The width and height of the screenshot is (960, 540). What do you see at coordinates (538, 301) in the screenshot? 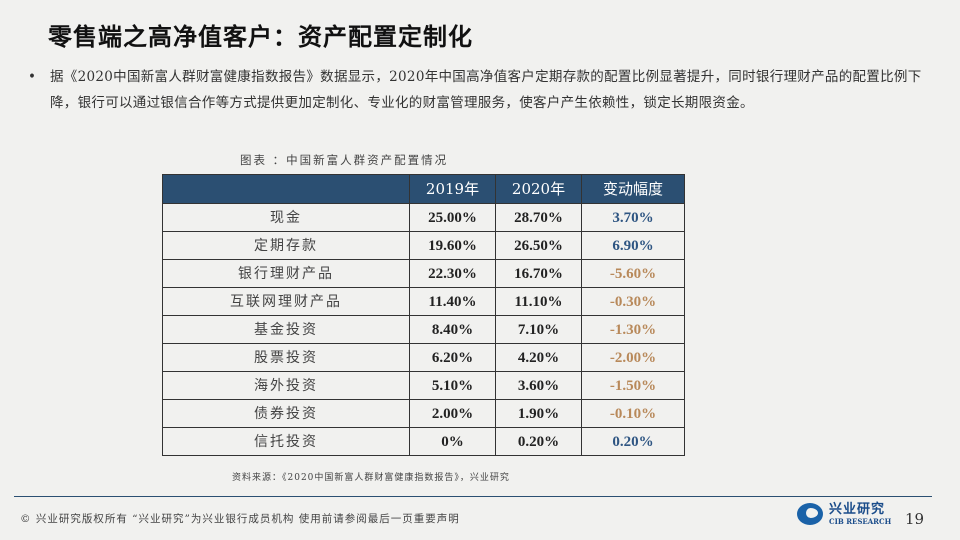
I see `value-2020: 11.10%` at bounding box center [538, 301].